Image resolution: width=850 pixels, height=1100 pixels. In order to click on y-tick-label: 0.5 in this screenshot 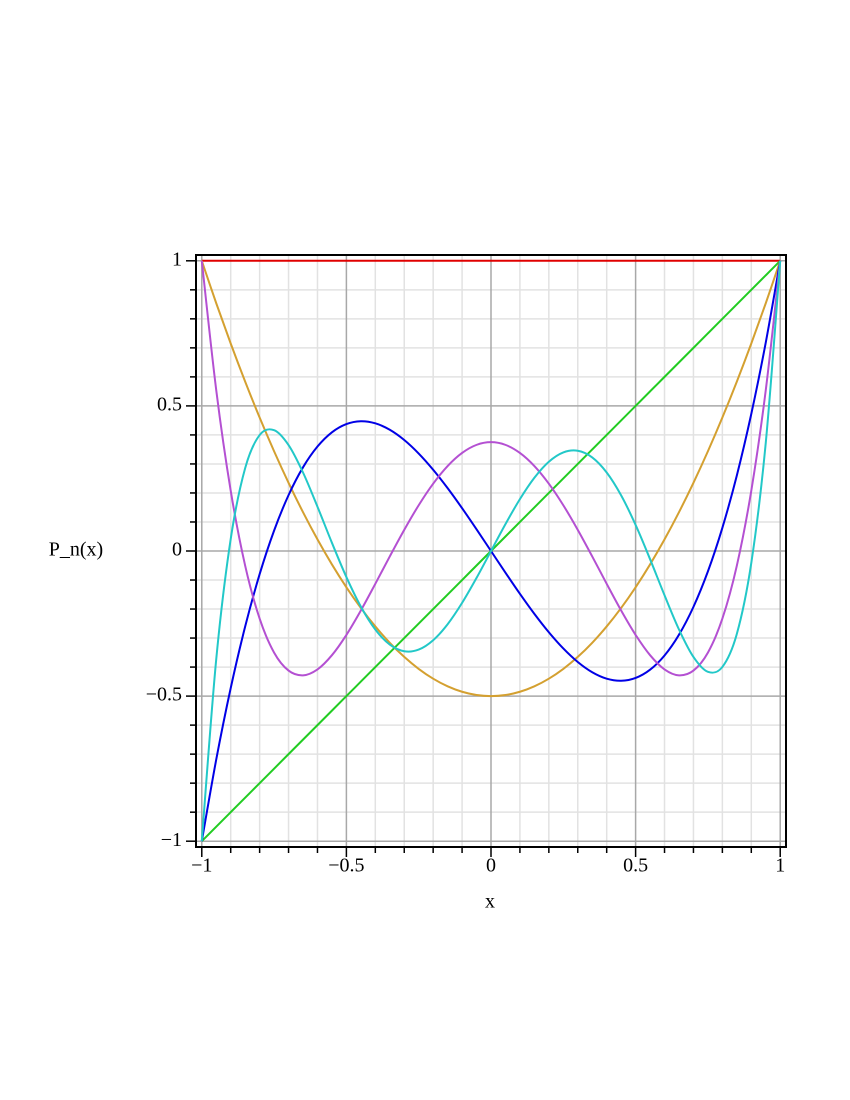, I will do `click(169, 404)`.